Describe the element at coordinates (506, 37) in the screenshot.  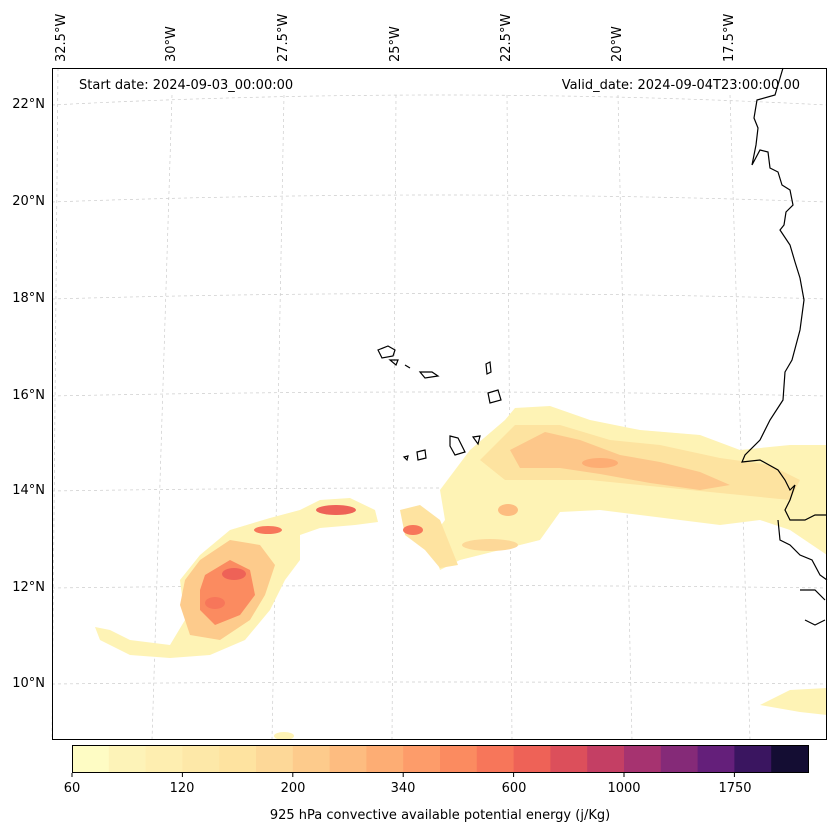
I see `lon-label-22-5w: 22.5°W` at that location.